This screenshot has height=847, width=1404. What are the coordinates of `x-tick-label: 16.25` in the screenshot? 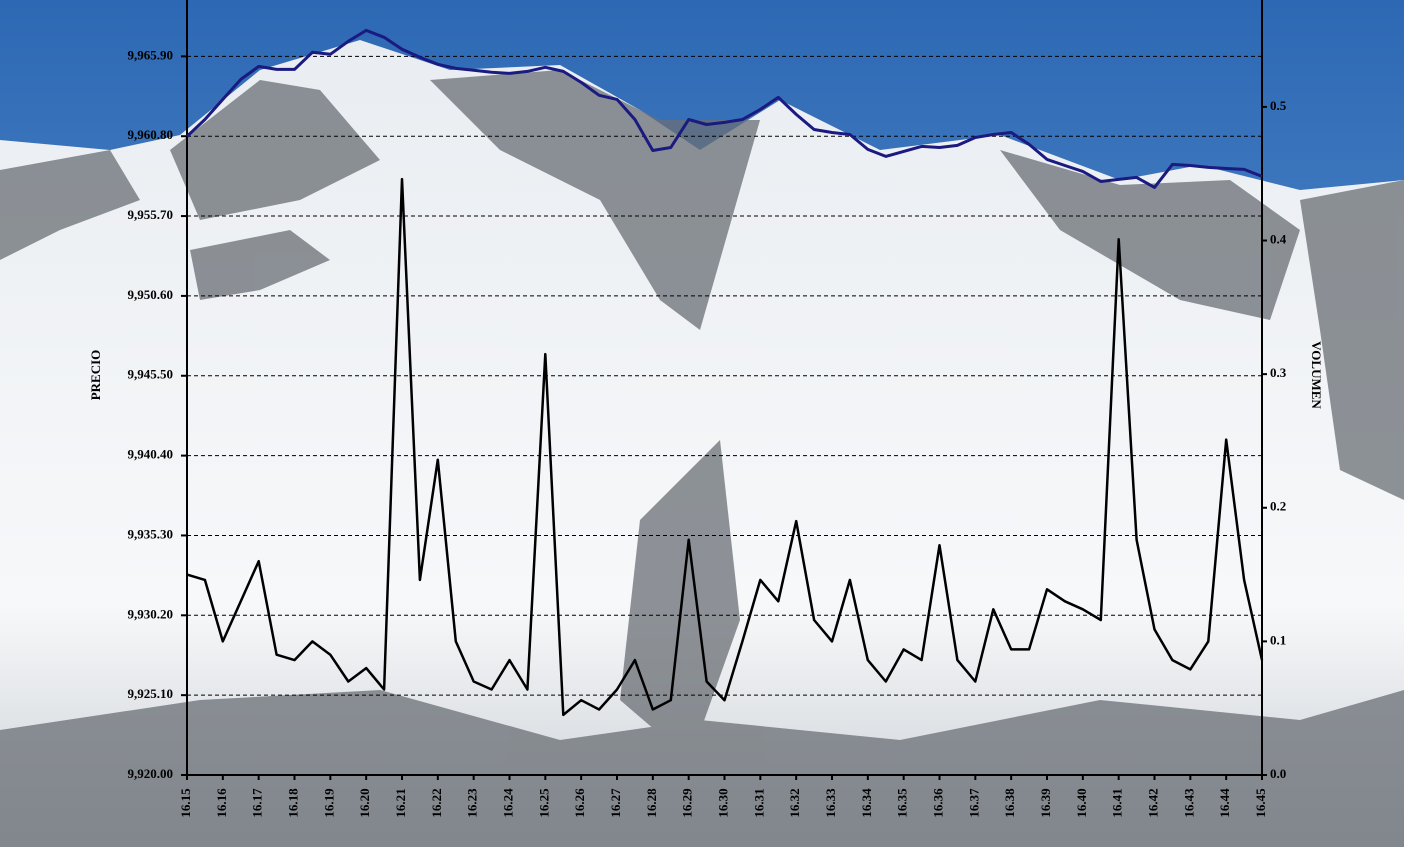 It's located at (543, 803).